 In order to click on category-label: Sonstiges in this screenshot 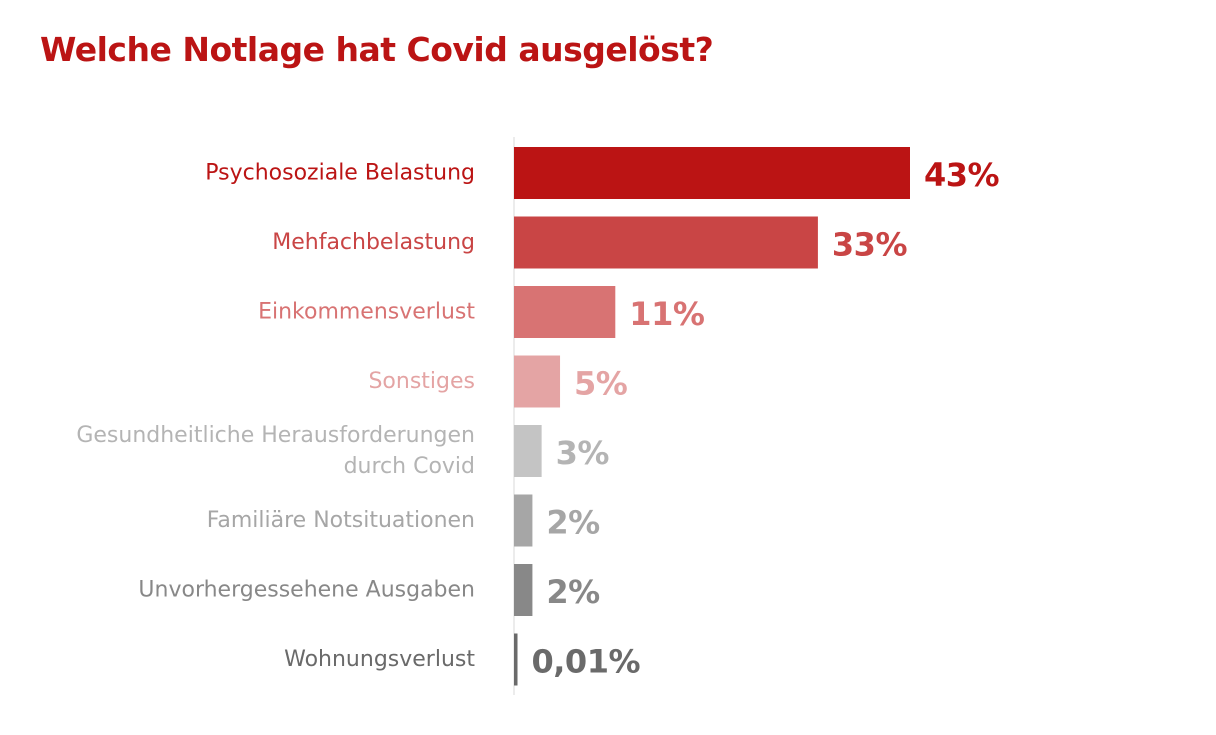, I will do `click(421, 381)`.